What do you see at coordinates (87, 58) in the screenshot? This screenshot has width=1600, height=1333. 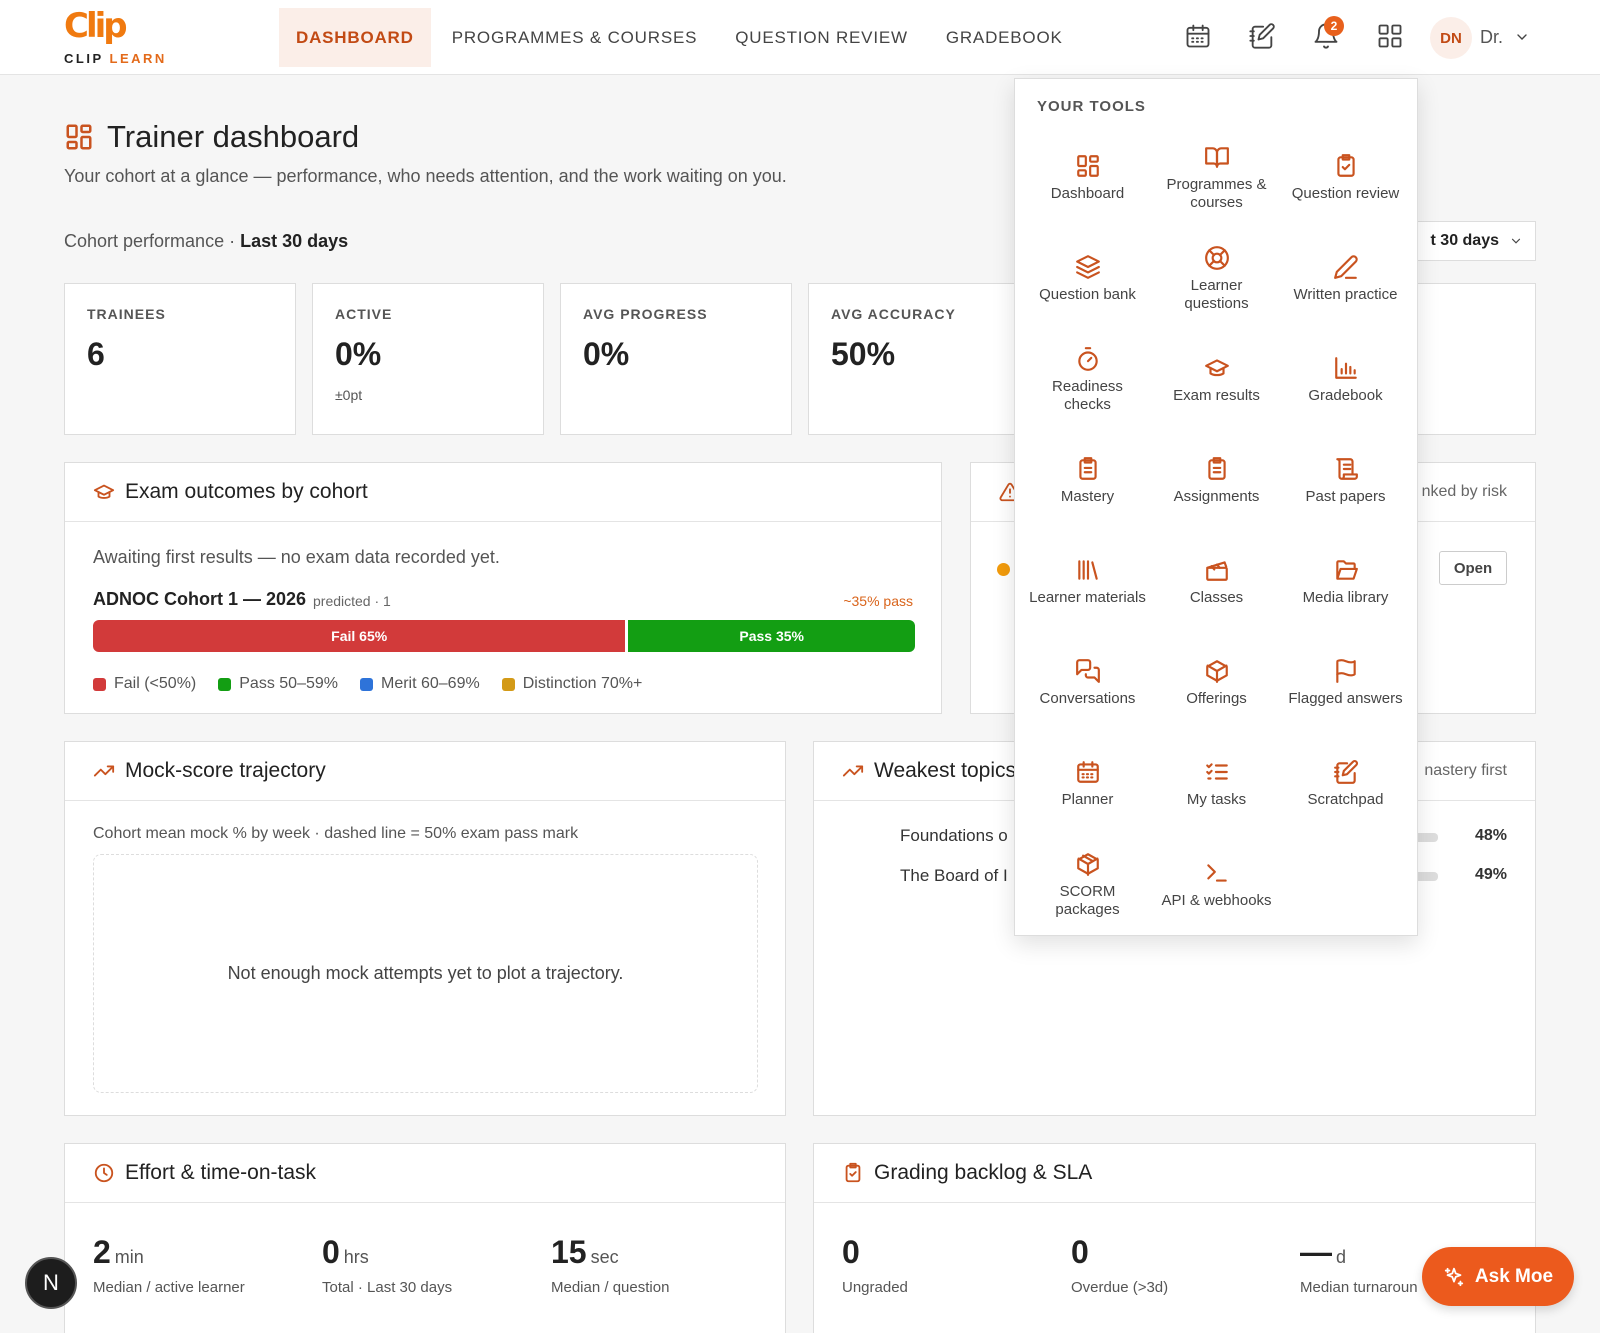 I see `logo-word-main: CLIP` at bounding box center [87, 58].